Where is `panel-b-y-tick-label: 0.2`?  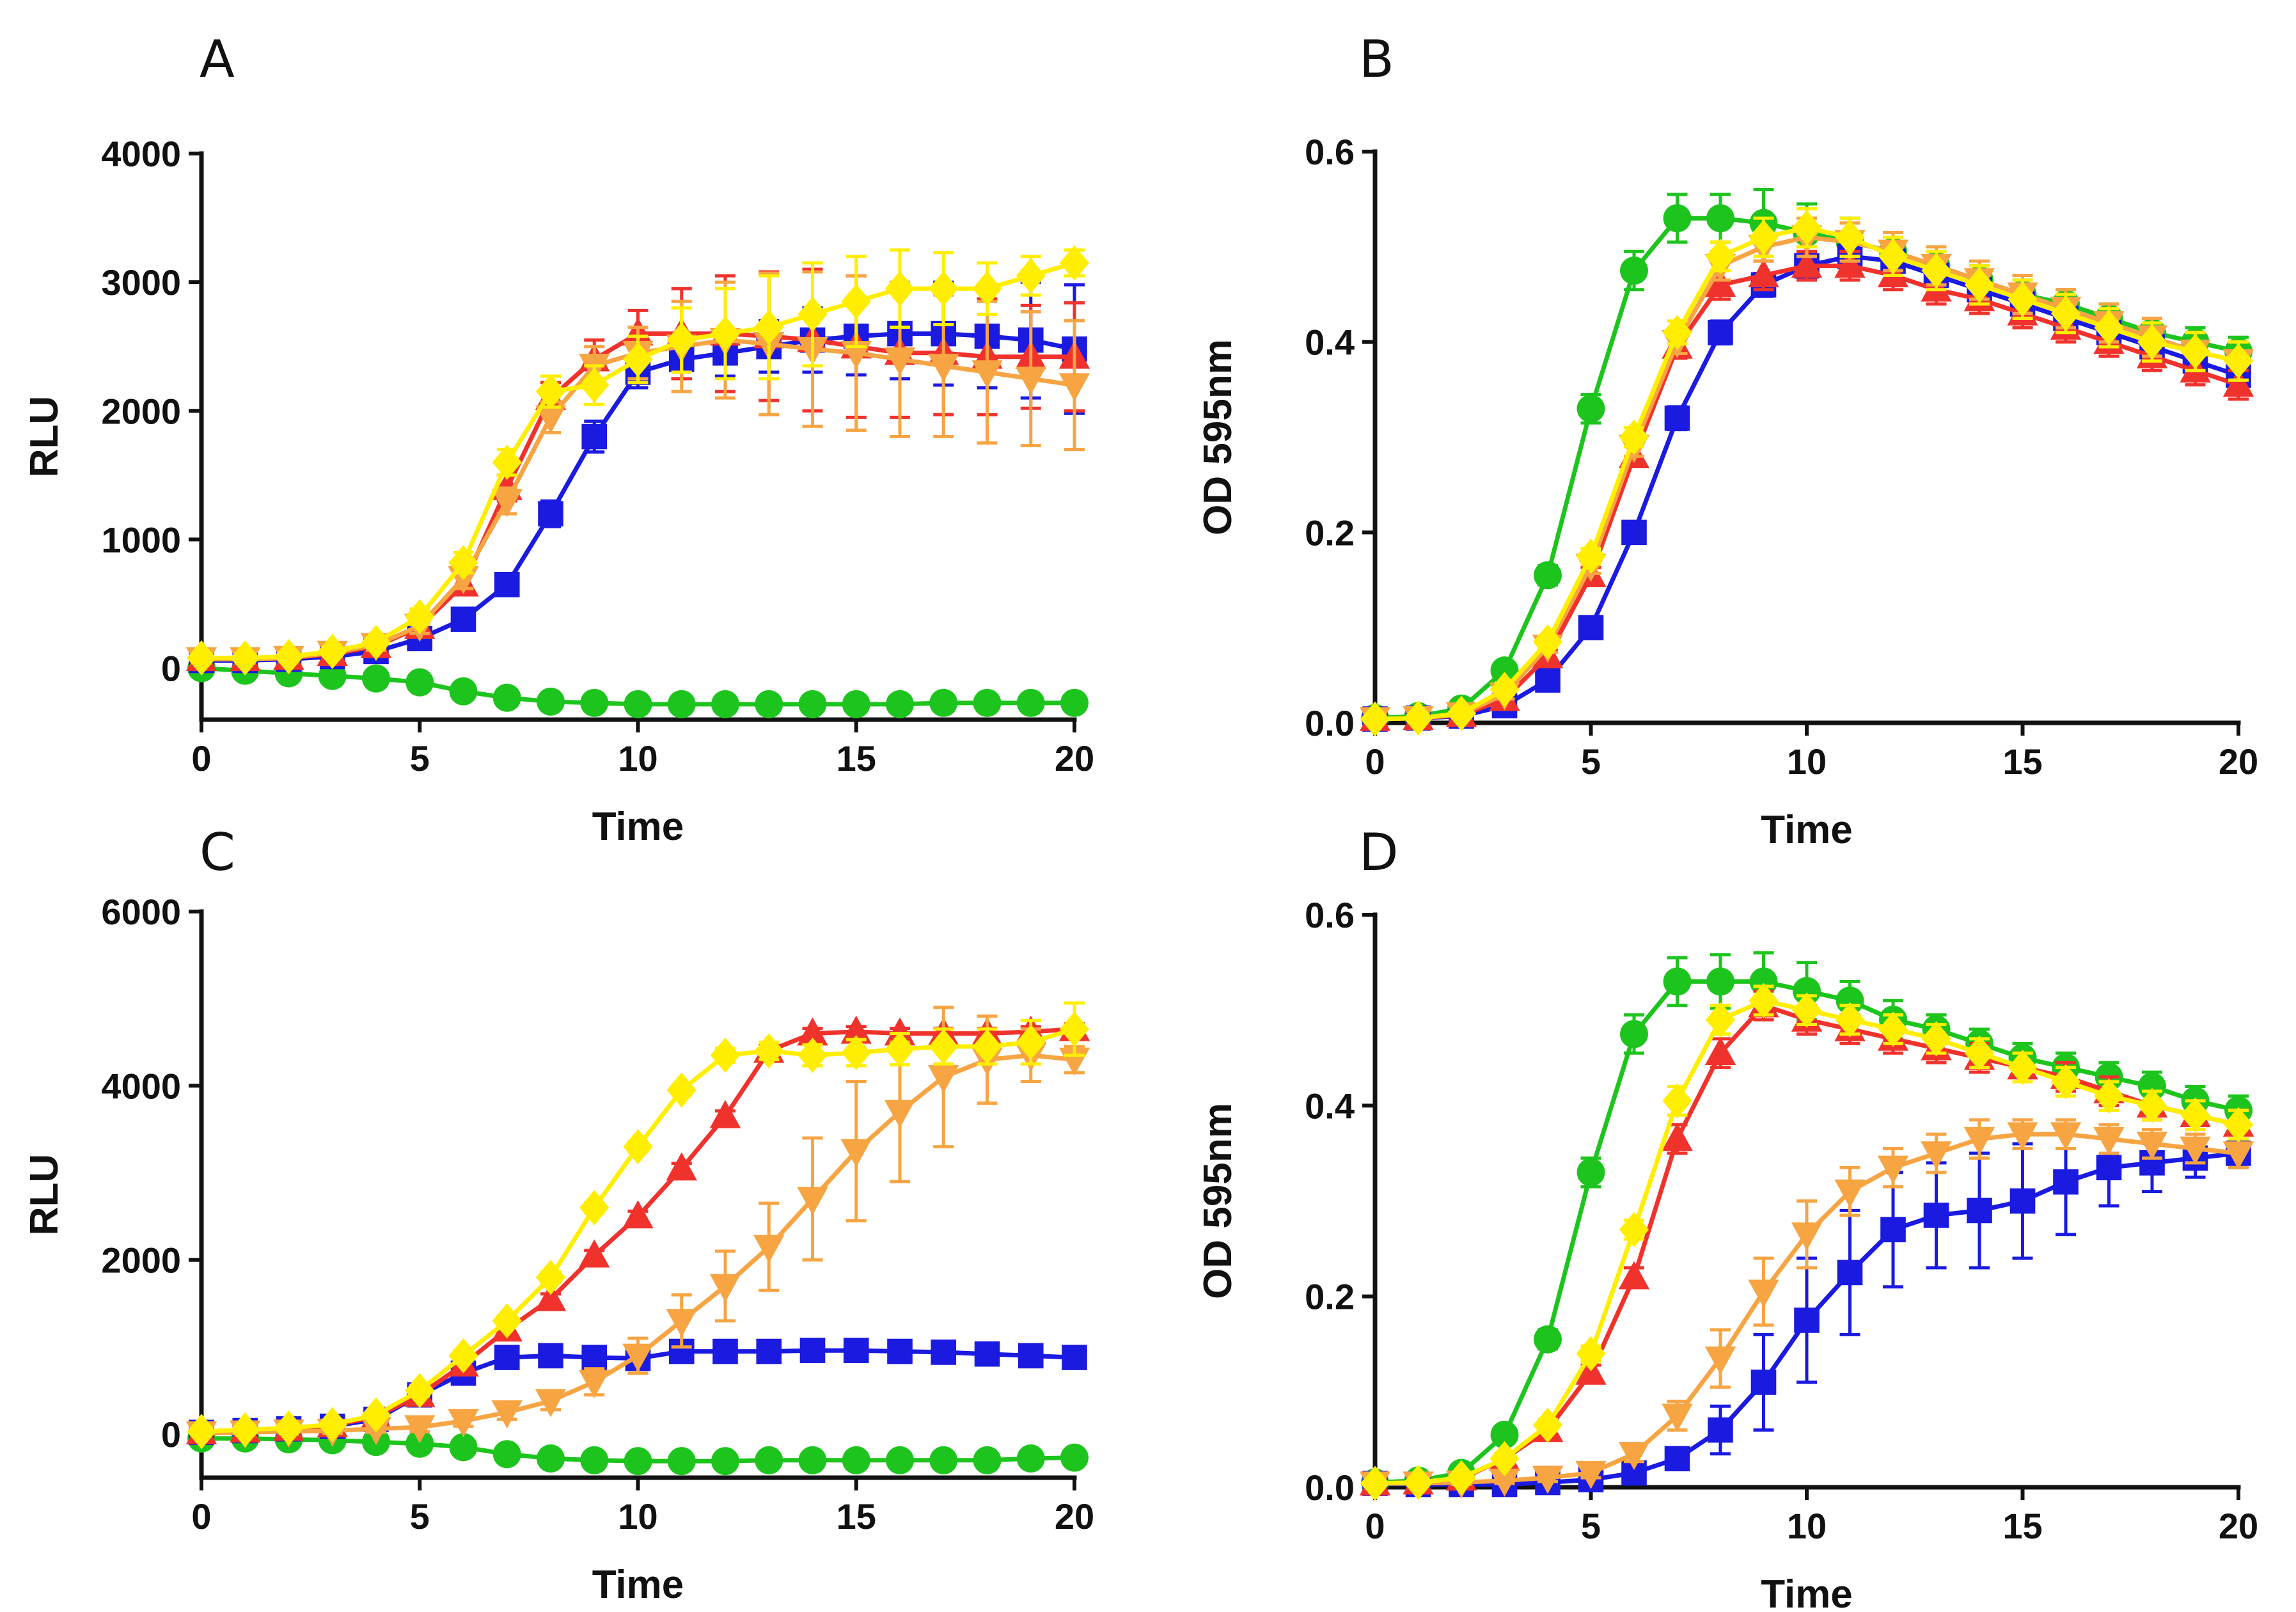 panel-b-y-tick-label: 0.2 is located at coordinates (1330, 532).